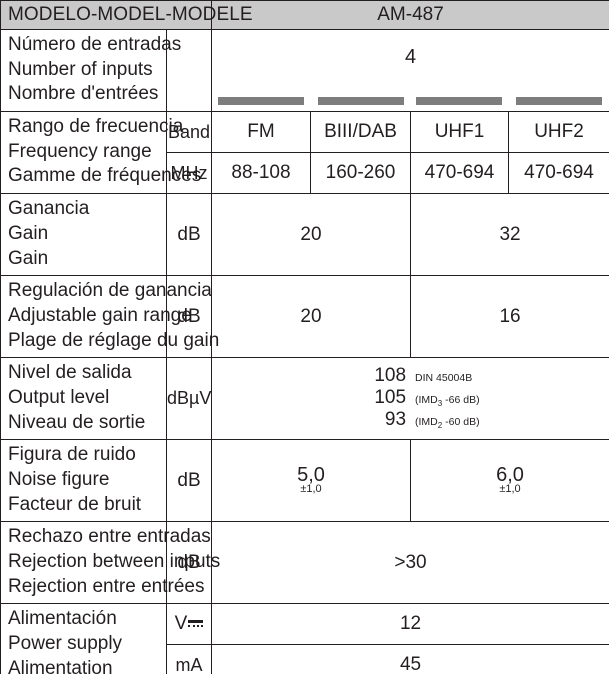 Image resolution: width=609 pixels, height=674 pixels. I want to click on band-name-biii: BIII/DAB, so click(360, 132).